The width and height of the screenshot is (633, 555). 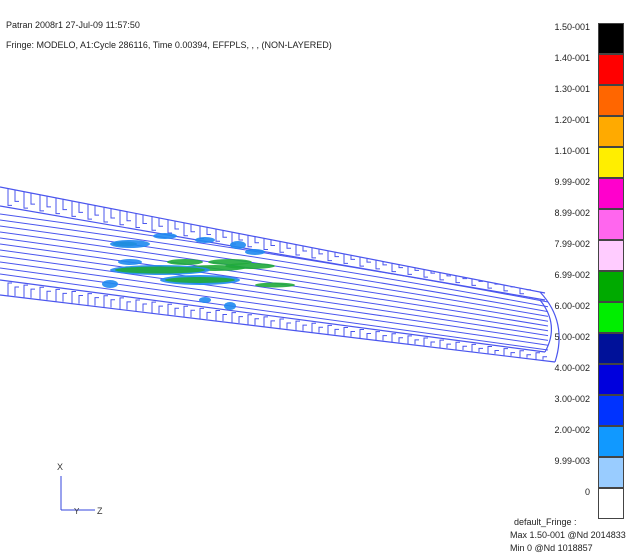 I want to click on legend-label-15: 0, so click(x=587, y=492).